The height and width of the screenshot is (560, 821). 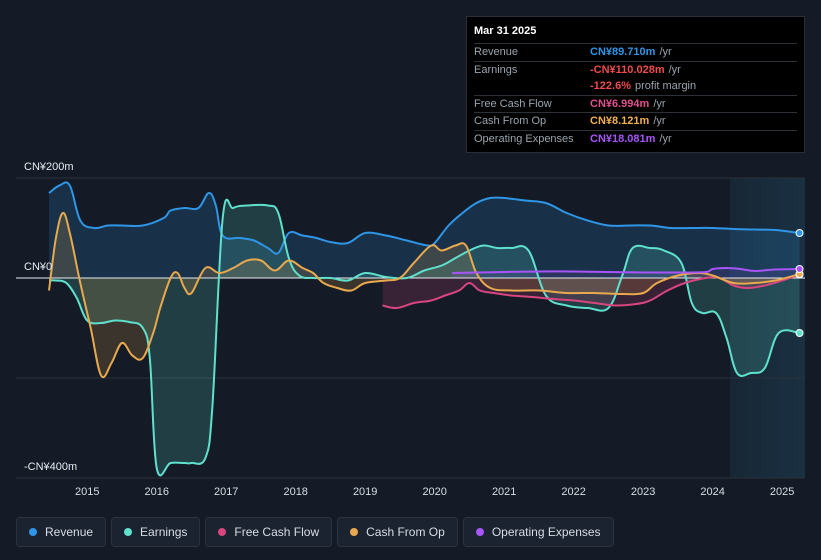 I want to click on legend-free-cash-flow: Free Cash Flow, so click(x=269, y=532).